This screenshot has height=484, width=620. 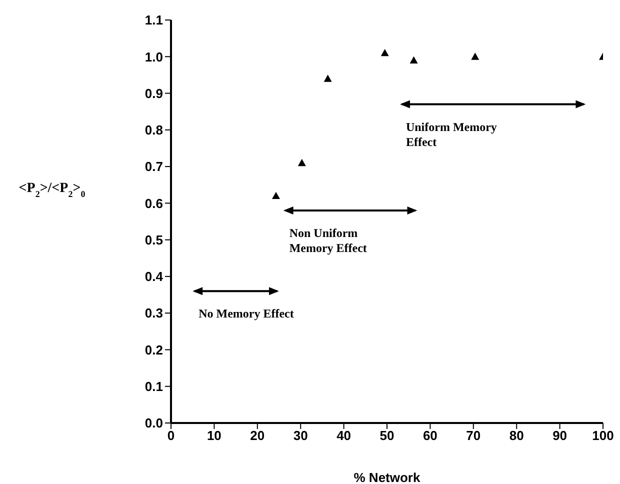 What do you see at coordinates (153, 20) in the screenshot?
I see `y-tick-label: 1.1` at bounding box center [153, 20].